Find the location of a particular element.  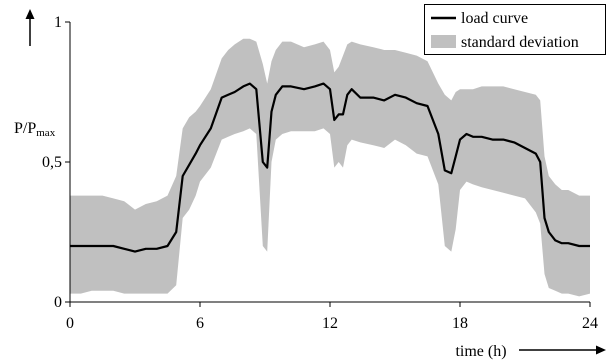

legend: load curve standard deviation is located at coordinates (515, 29).